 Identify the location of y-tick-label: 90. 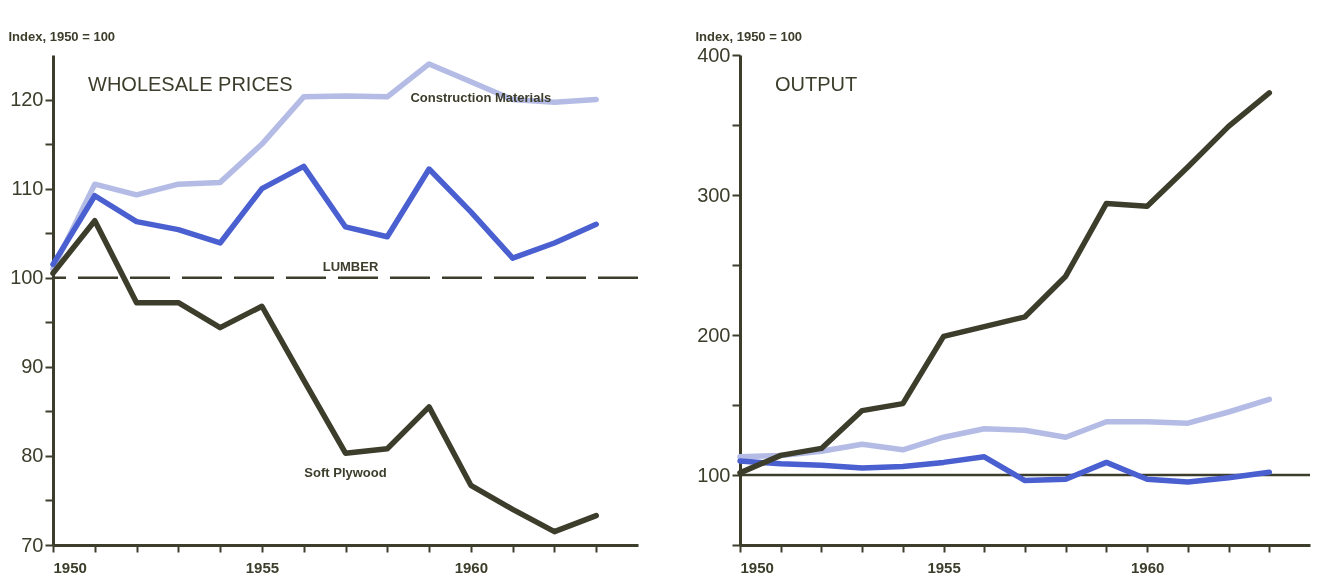
(32, 366).